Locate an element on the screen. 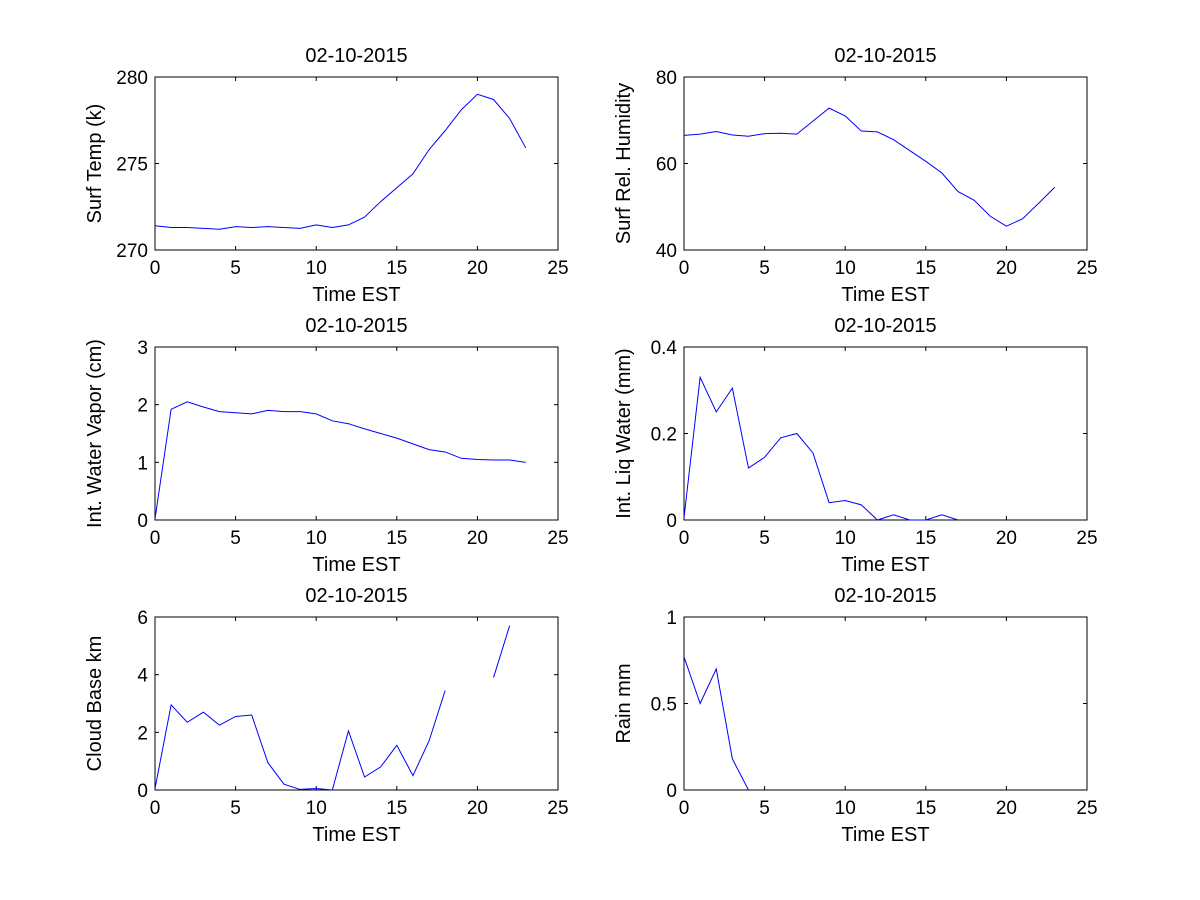 This screenshot has height=900, width=1200. y-axis-label: Cloud Base km is located at coordinates (95, 704).